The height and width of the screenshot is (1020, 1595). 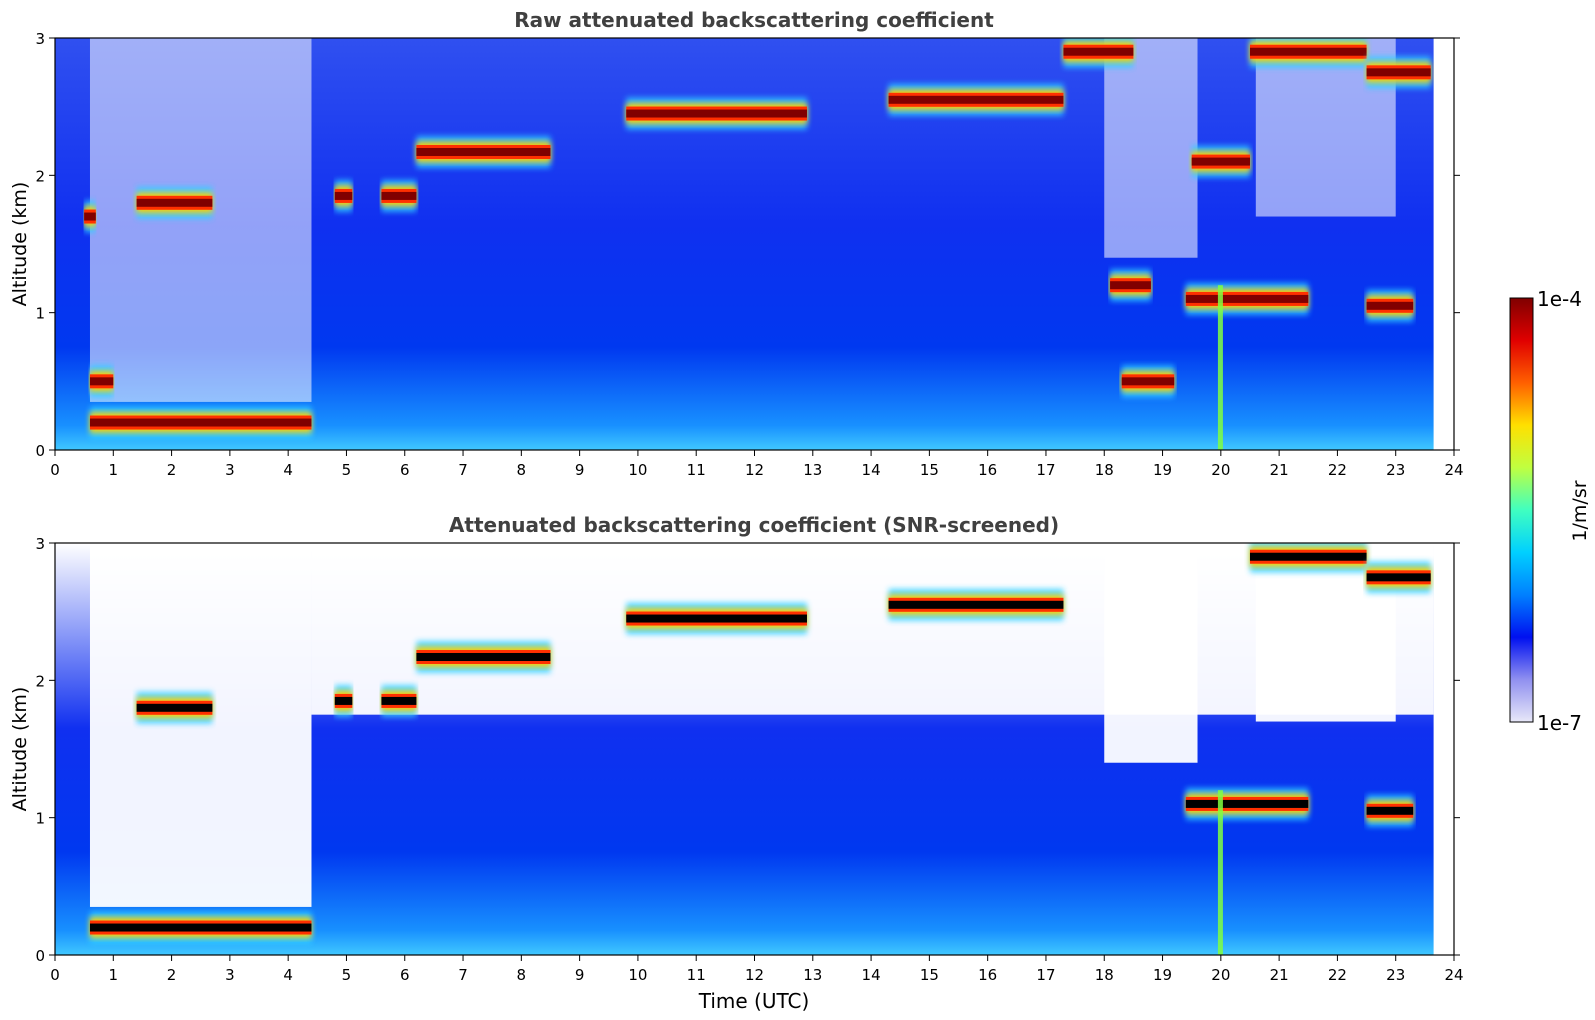 What do you see at coordinates (1395, 470) in the screenshot?
I see `x-tick-label: 23` at bounding box center [1395, 470].